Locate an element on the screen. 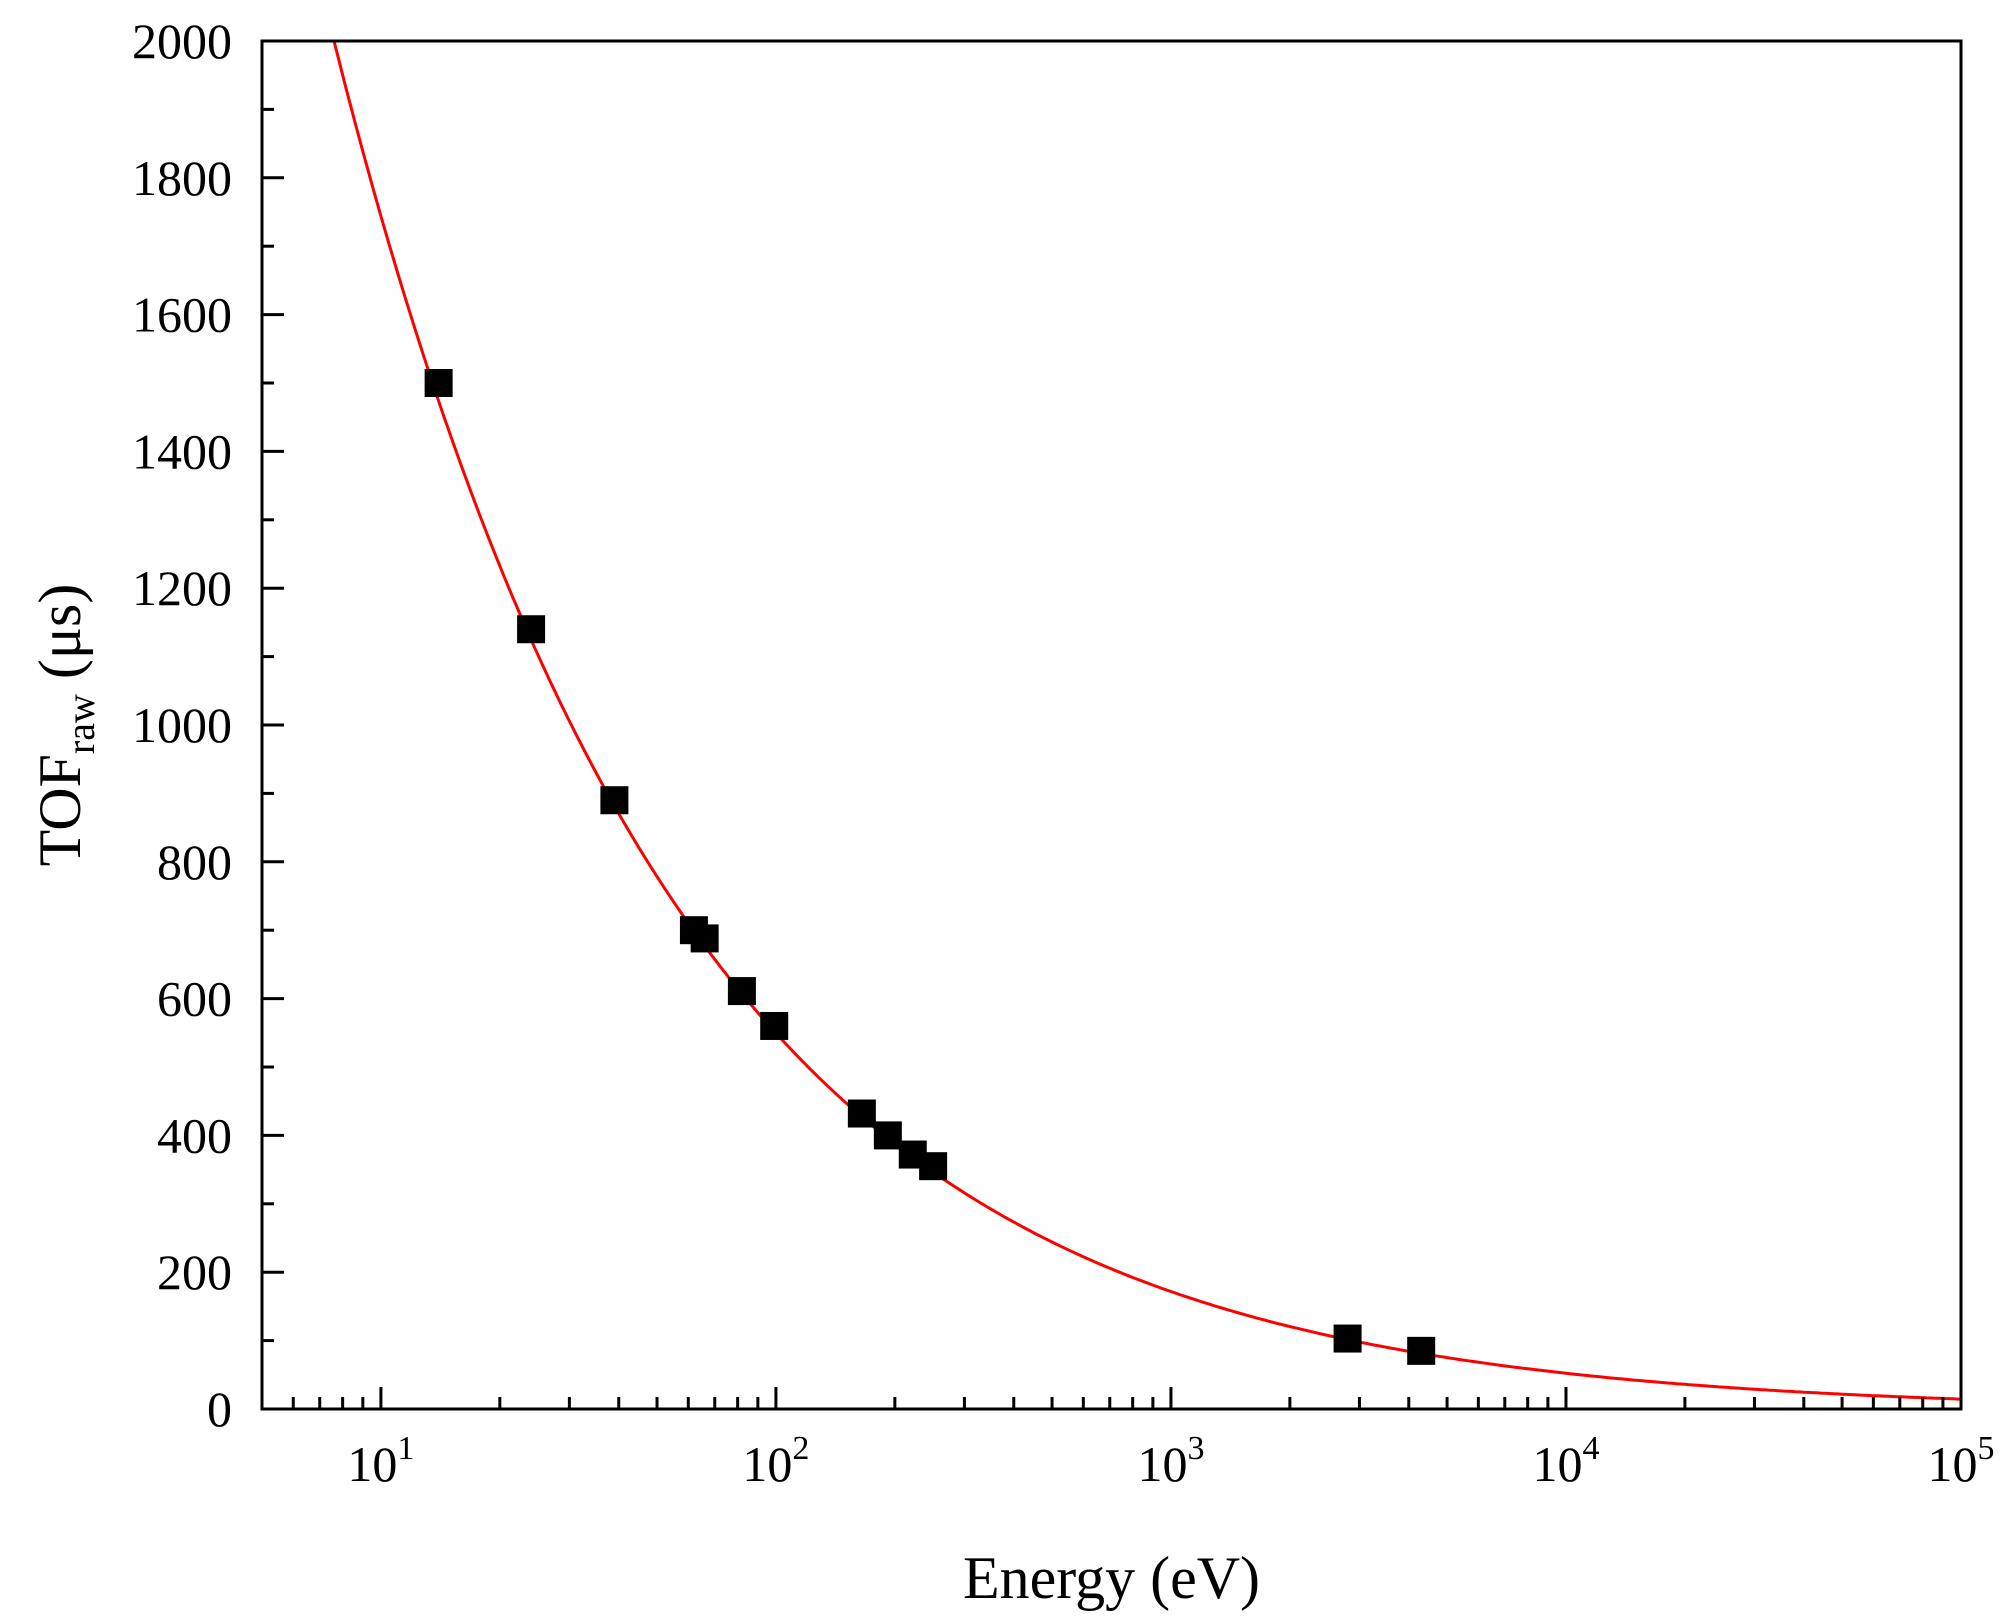 This screenshot has height=1618, width=2007. y-tick-label: 800 is located at coordinates (194, 862).